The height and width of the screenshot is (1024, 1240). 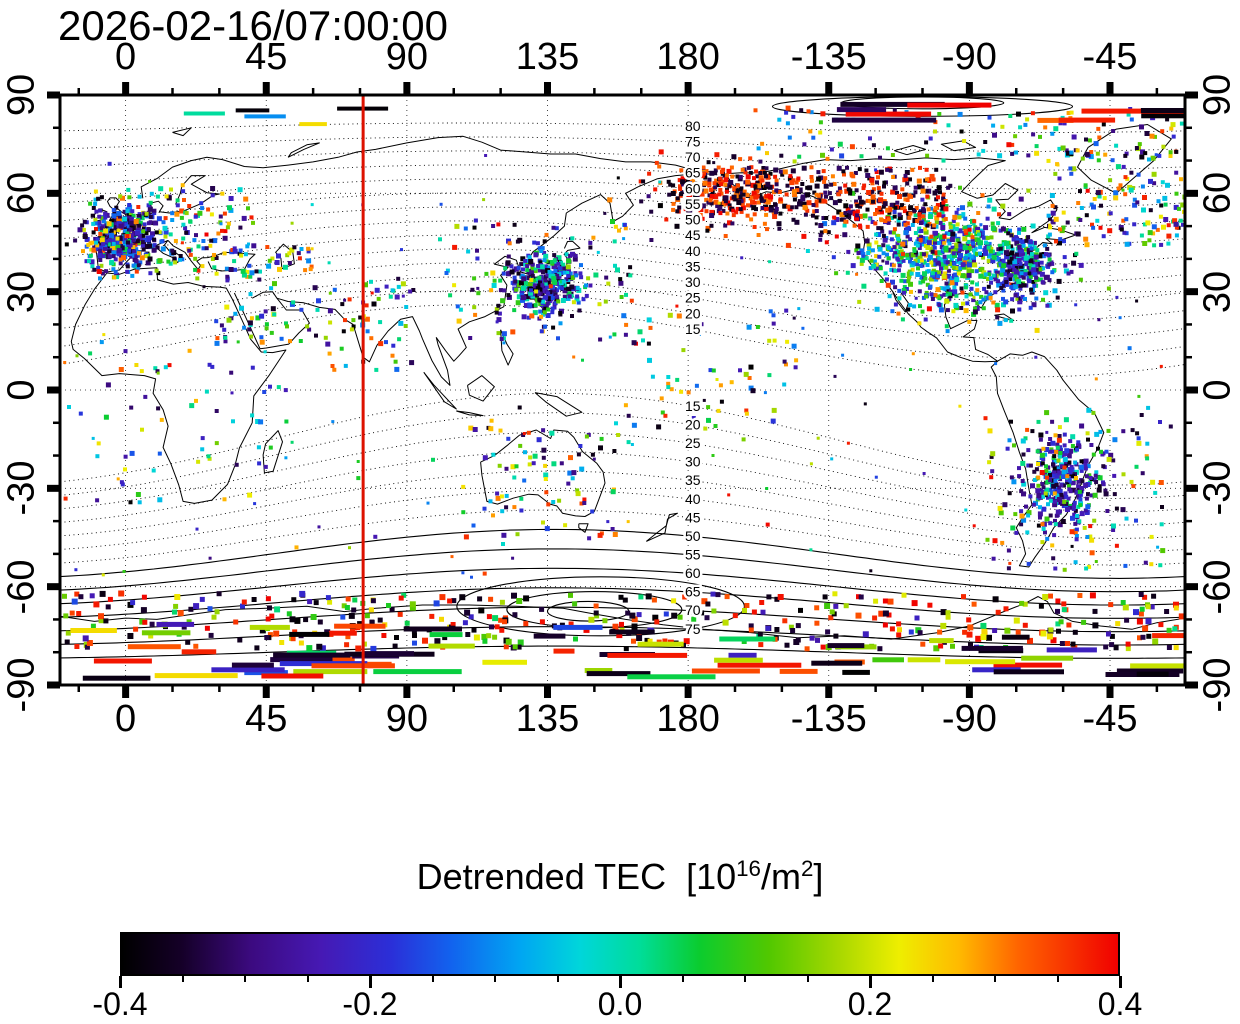 I want to click on colorbar-units-exponent2: 2, so click(x=807, y=868).